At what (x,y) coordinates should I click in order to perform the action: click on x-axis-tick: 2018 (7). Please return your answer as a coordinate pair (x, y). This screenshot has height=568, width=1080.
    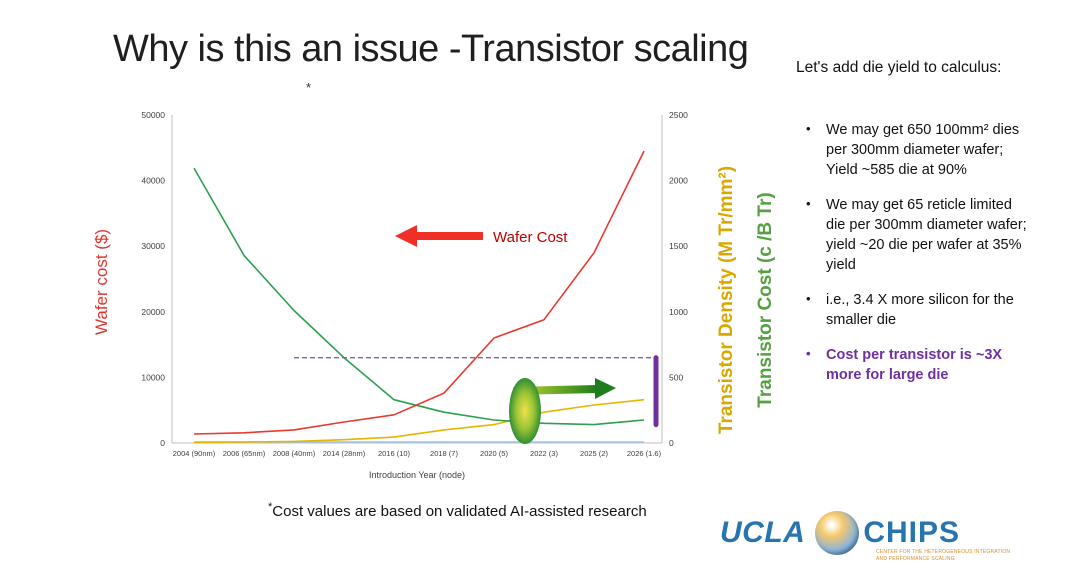
    Looking at the image, I should click on (444, 453).